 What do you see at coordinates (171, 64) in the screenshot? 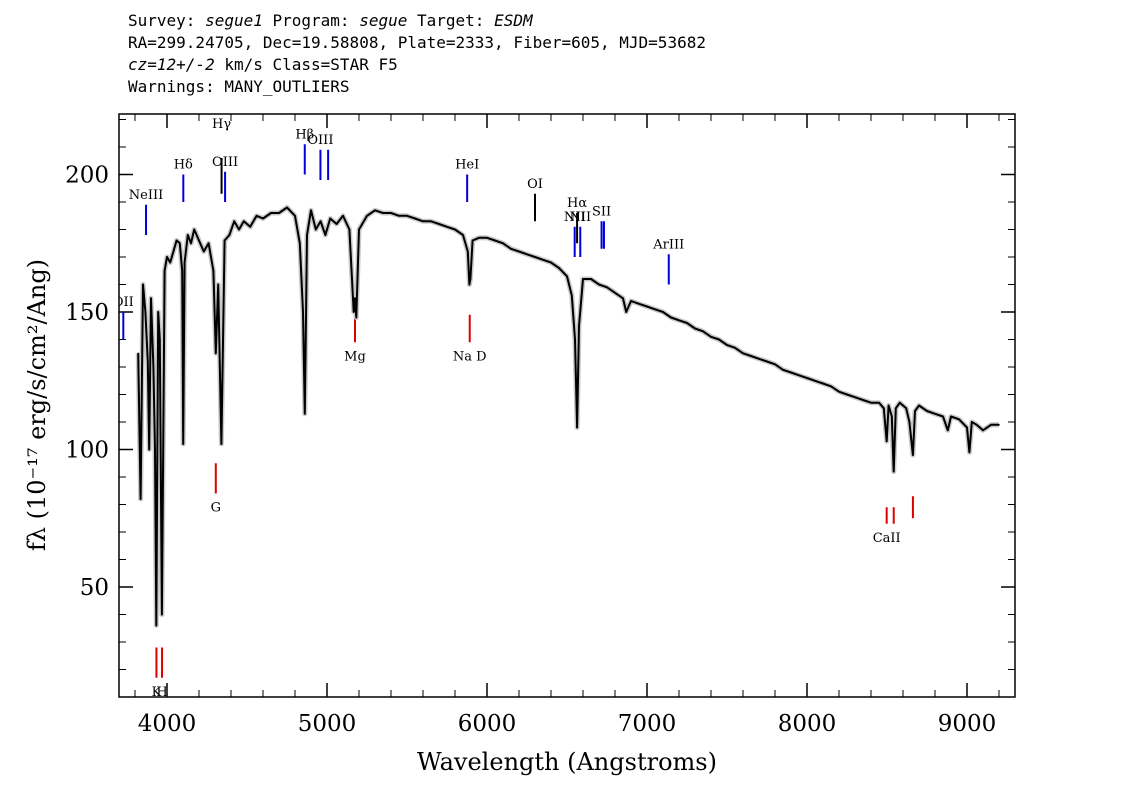
I see `redshift-value: cz=12+/-2` at bounding box center [171, 64].